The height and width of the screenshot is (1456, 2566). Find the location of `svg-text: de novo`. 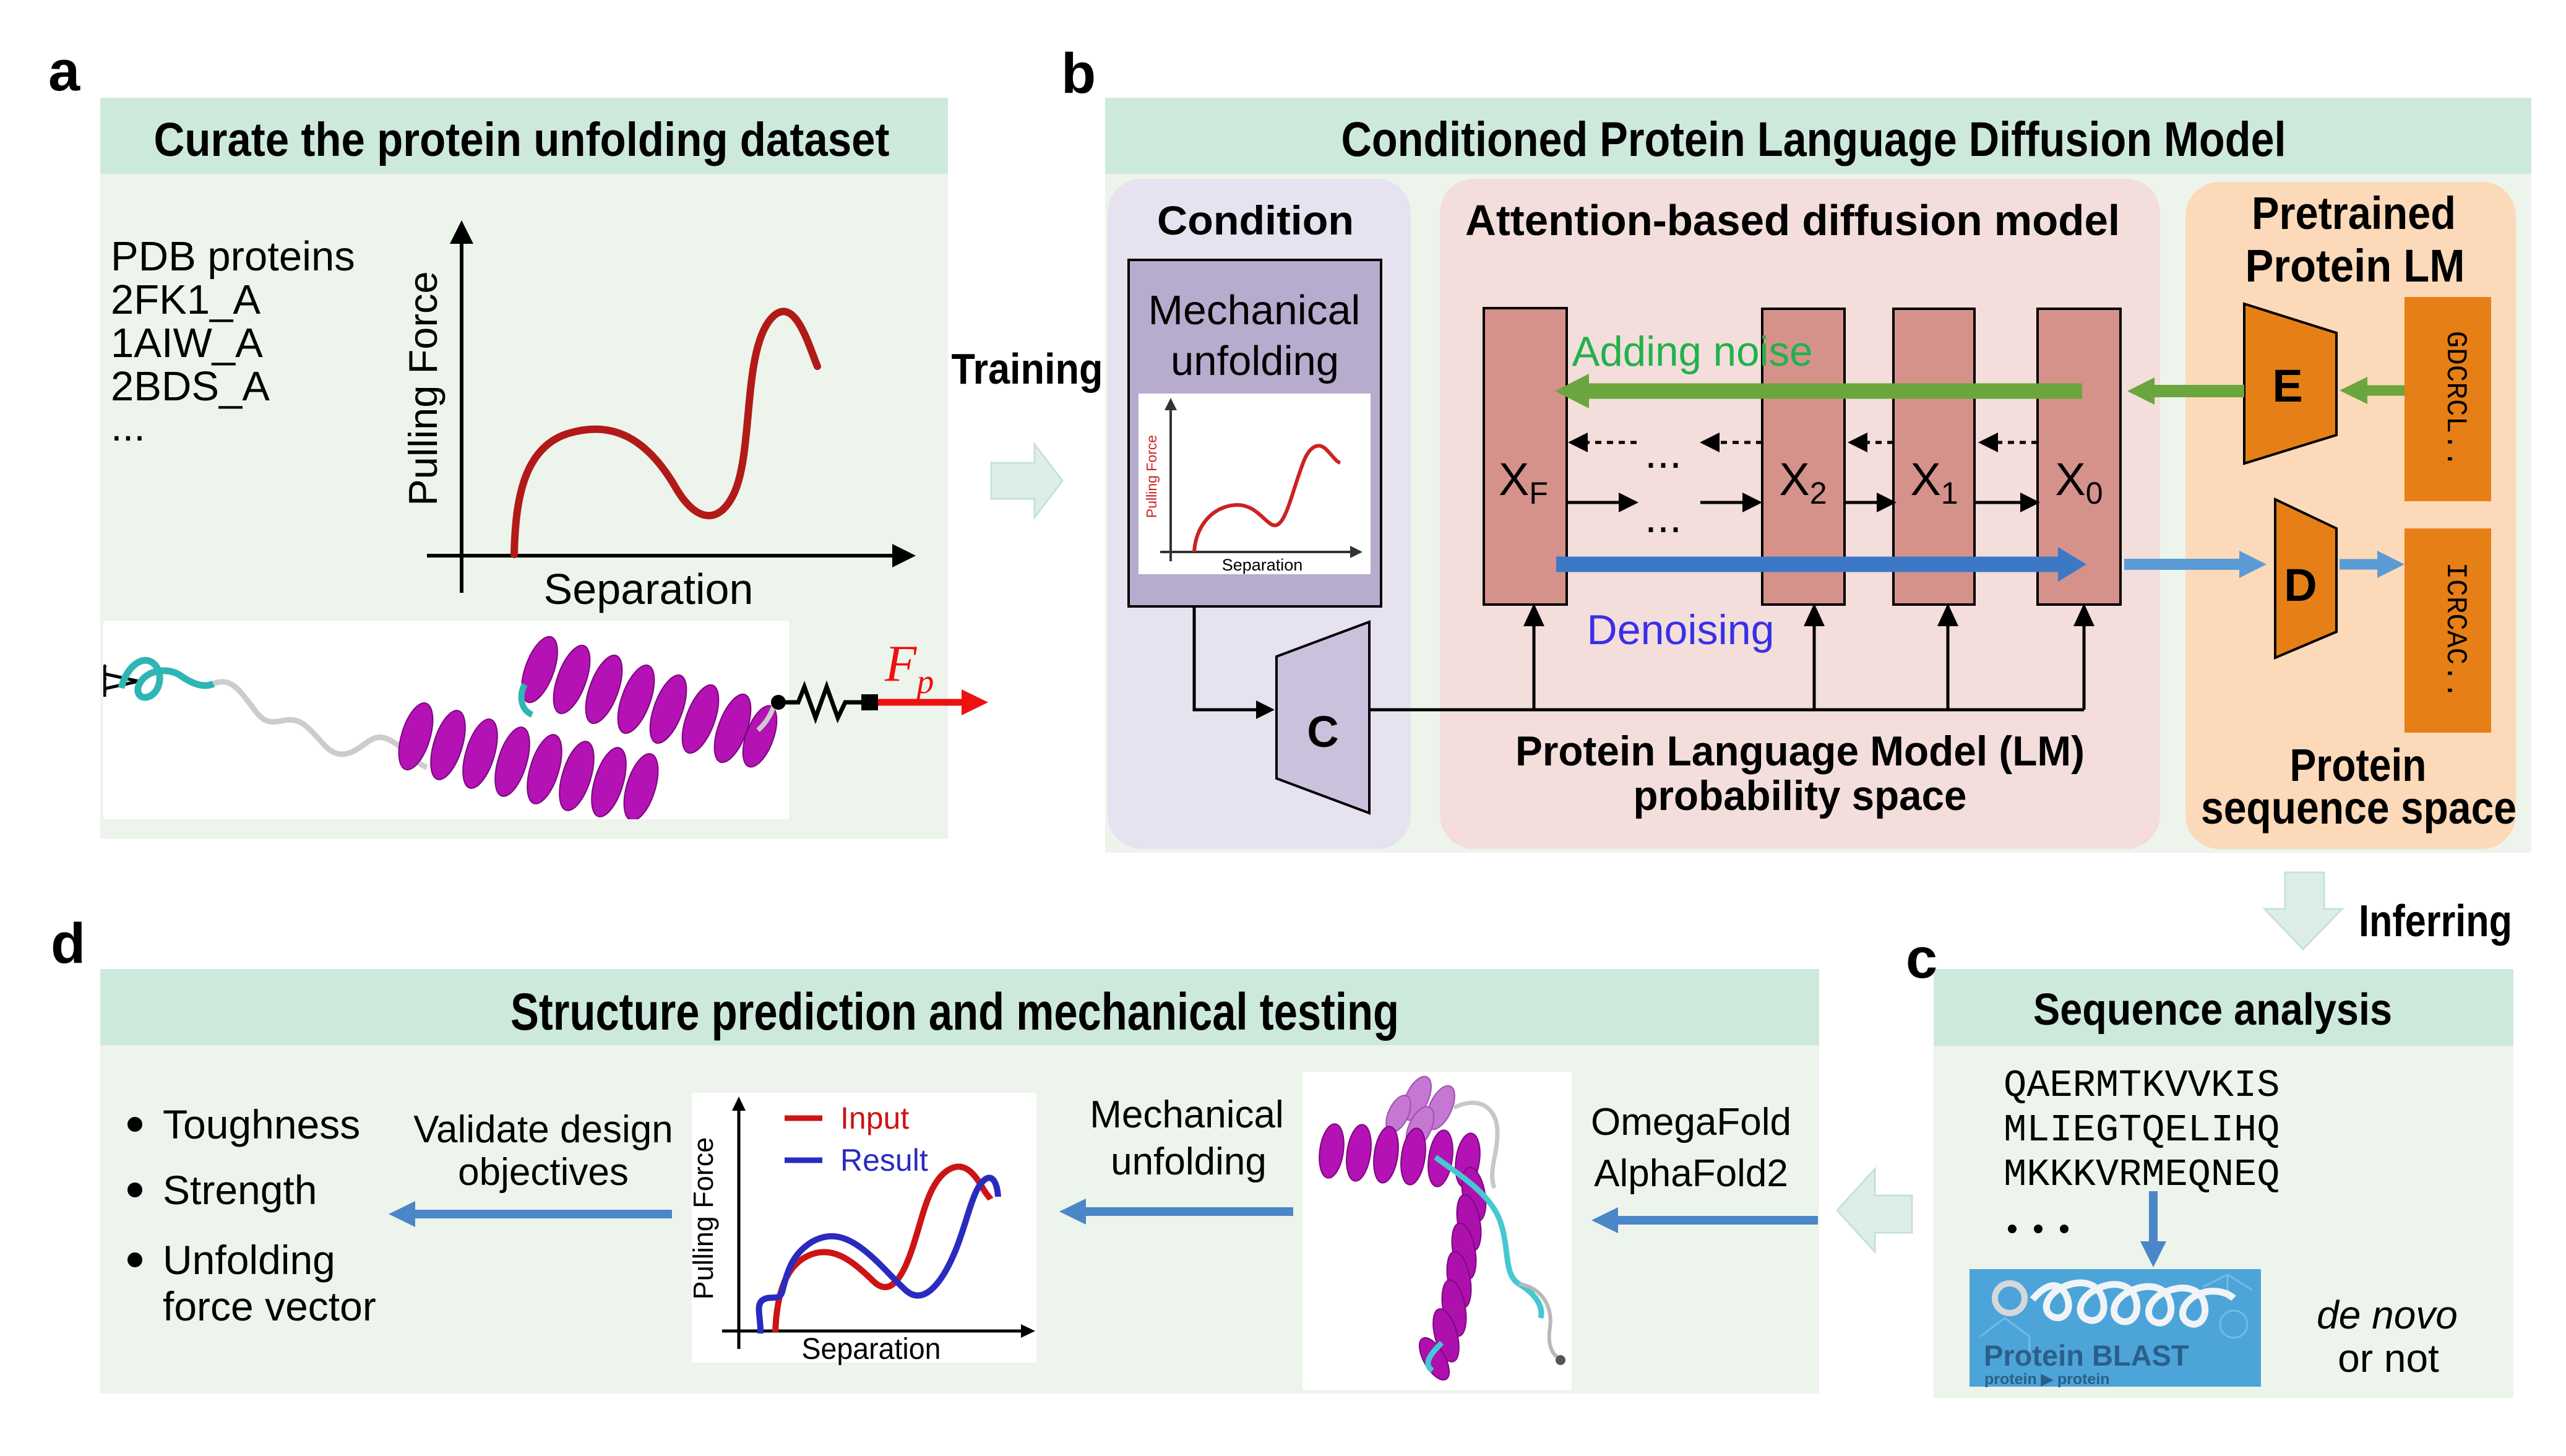

svg-text: de novo is located at coordinates (2387, 1315).